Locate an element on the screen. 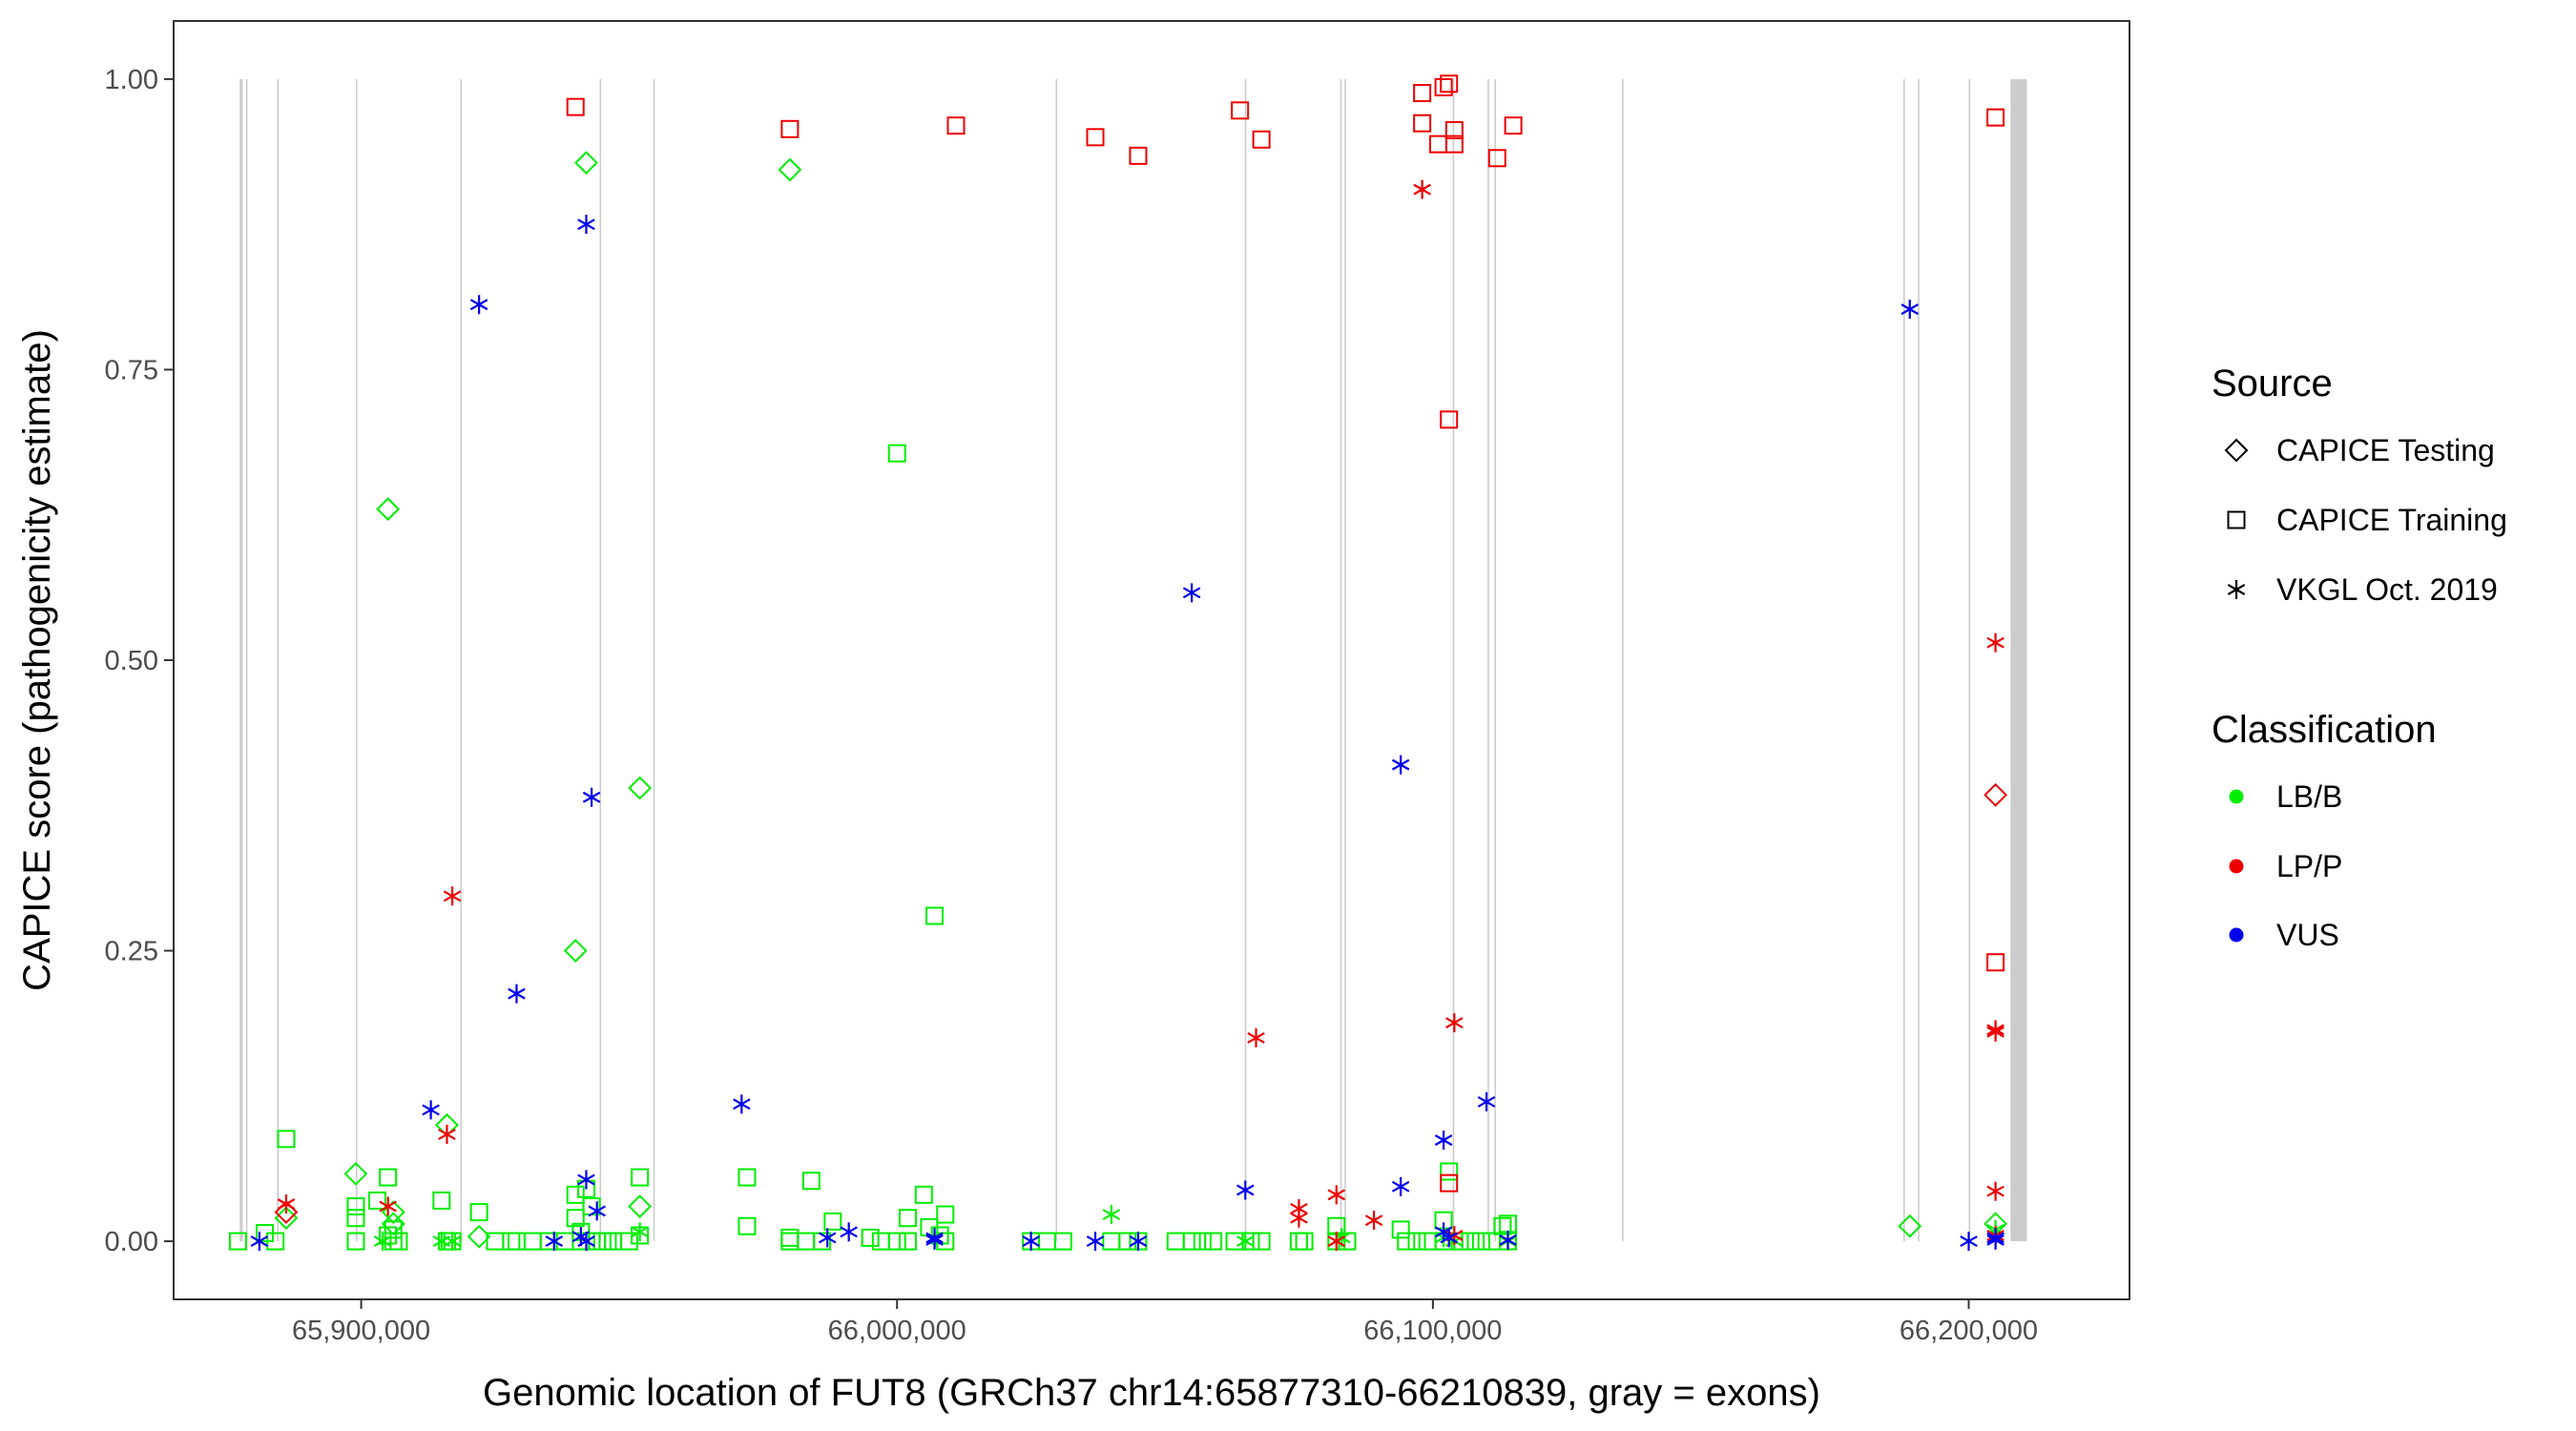 This screenshot has height=1431, width=2576. x-tick-label: 66,200,000 is located at coordinates (1969, 1331).